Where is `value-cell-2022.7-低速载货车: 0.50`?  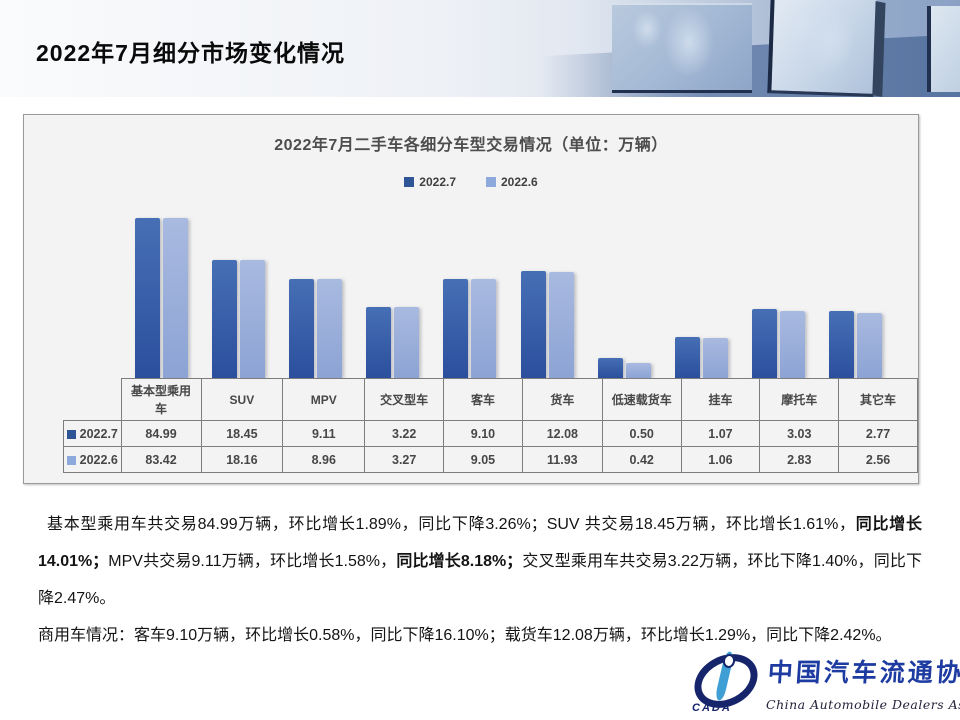
value-cell-2022.7-低速载货车: 0.50 is located at coordinates (641, 433).